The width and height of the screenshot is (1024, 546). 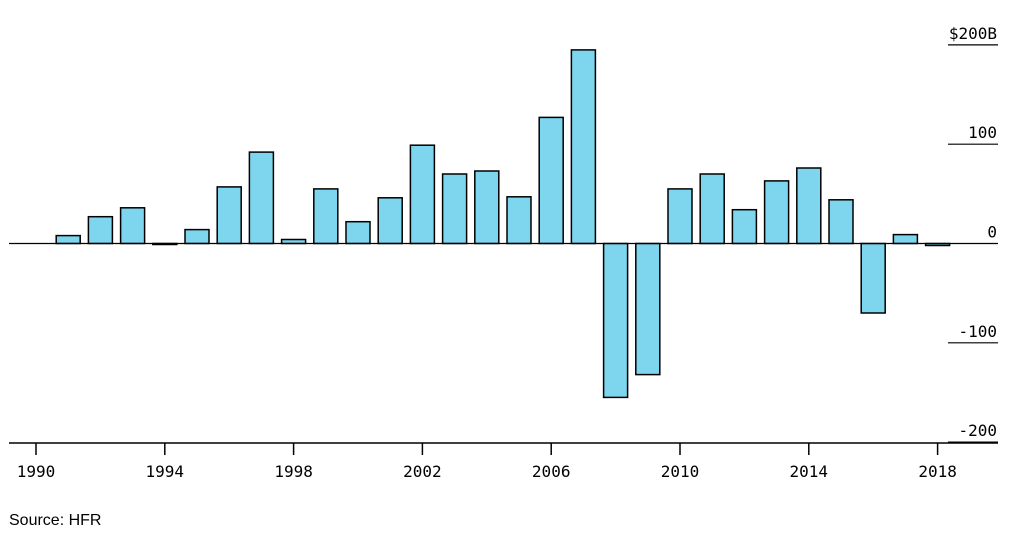 What do you see at coordinates (293, 471) in the screenshot?
I see `x-tick-label-1998: 1998` at bounding box center [293, 471].